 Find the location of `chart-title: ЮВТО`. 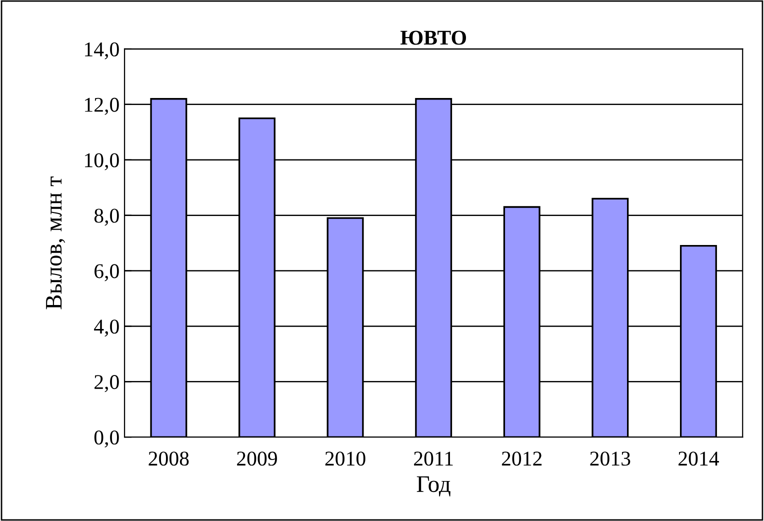

chart-title: ЮВТО is located at coordinates (433, 37).